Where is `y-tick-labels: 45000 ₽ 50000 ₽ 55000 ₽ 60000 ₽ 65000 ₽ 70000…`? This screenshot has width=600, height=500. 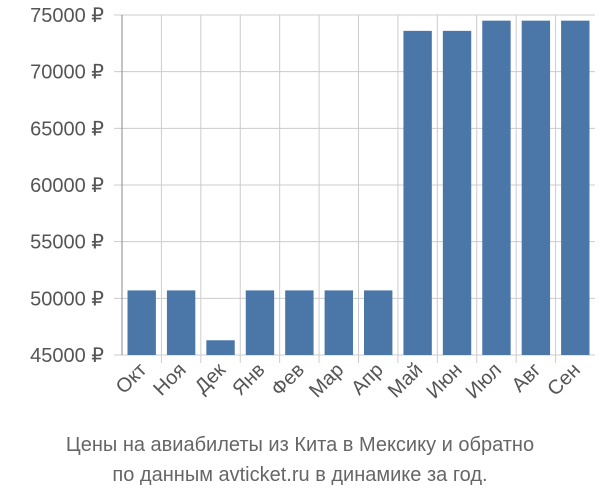 y-tick-labels: 45000 ₽ 50000 ₽ 55000 ₽ 60000 ₽ 65000 ₽ 70000… is located at coordinates (67, 186).